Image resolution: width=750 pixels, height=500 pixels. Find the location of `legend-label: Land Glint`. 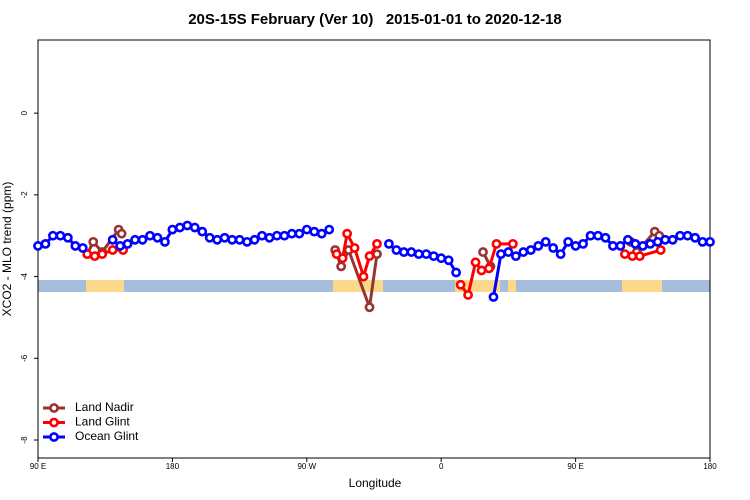

legend-label: Land Glint is located at coordinates (102, 422).